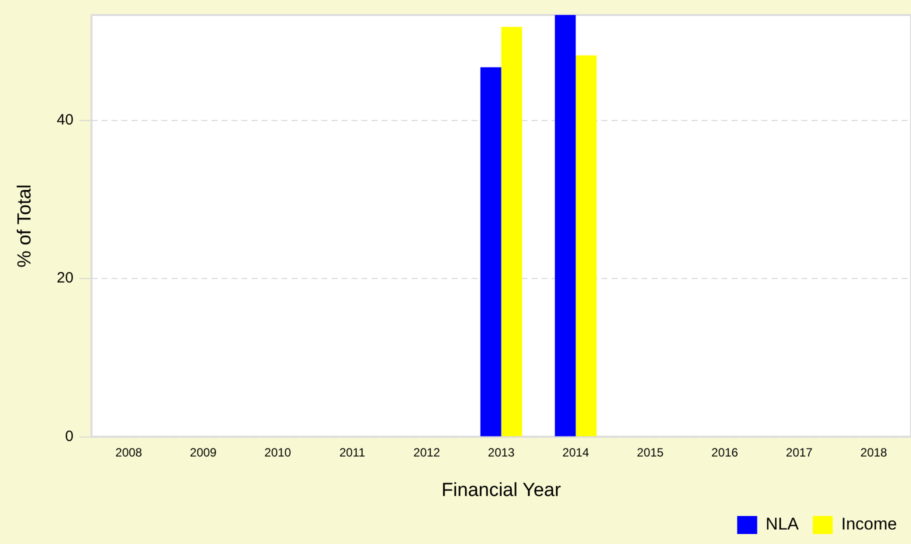  I want to click on x-tick-label: 2011, so click(352, 452).